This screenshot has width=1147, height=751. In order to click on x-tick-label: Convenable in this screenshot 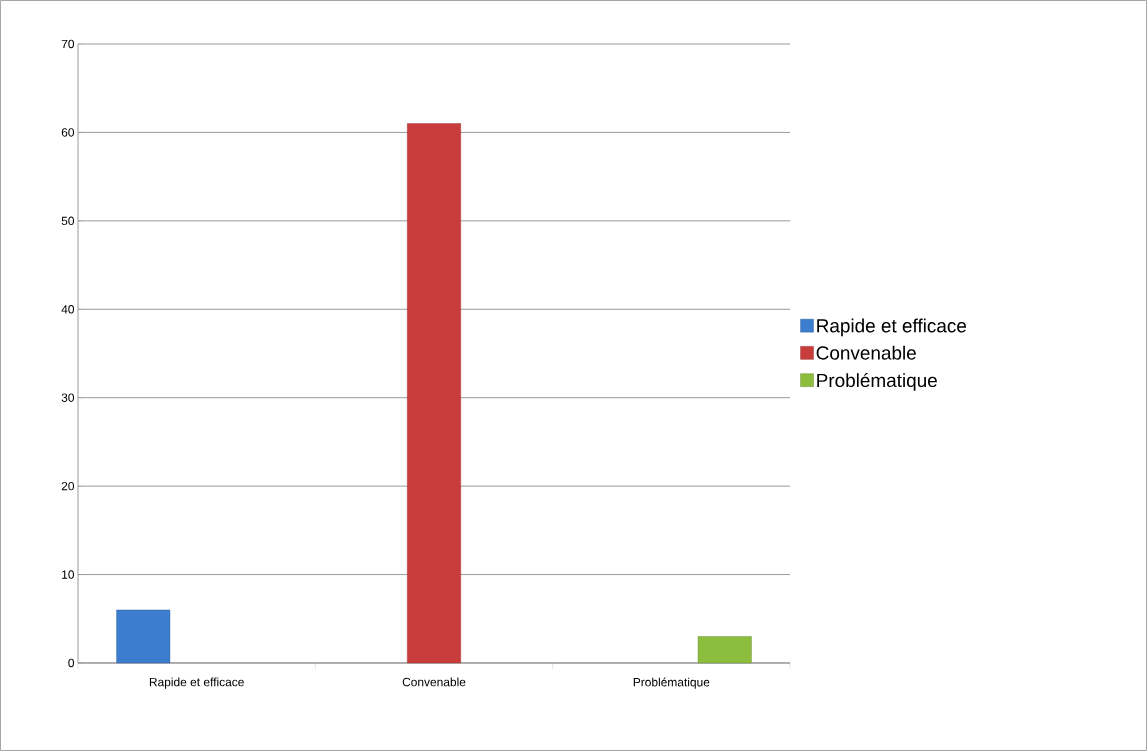, I will do `click(434, 682)`.